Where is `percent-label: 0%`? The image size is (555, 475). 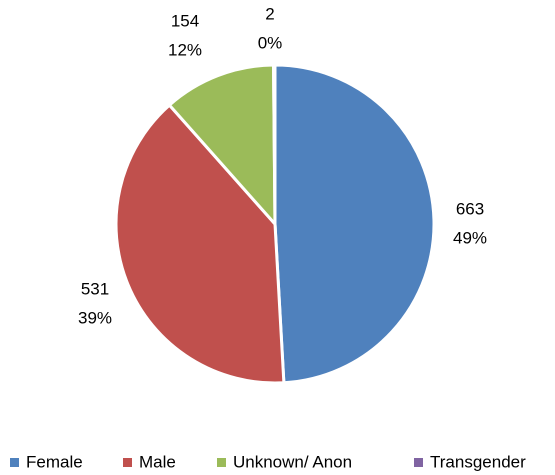
percent-label: 0% is located at coordinates (270, 42).